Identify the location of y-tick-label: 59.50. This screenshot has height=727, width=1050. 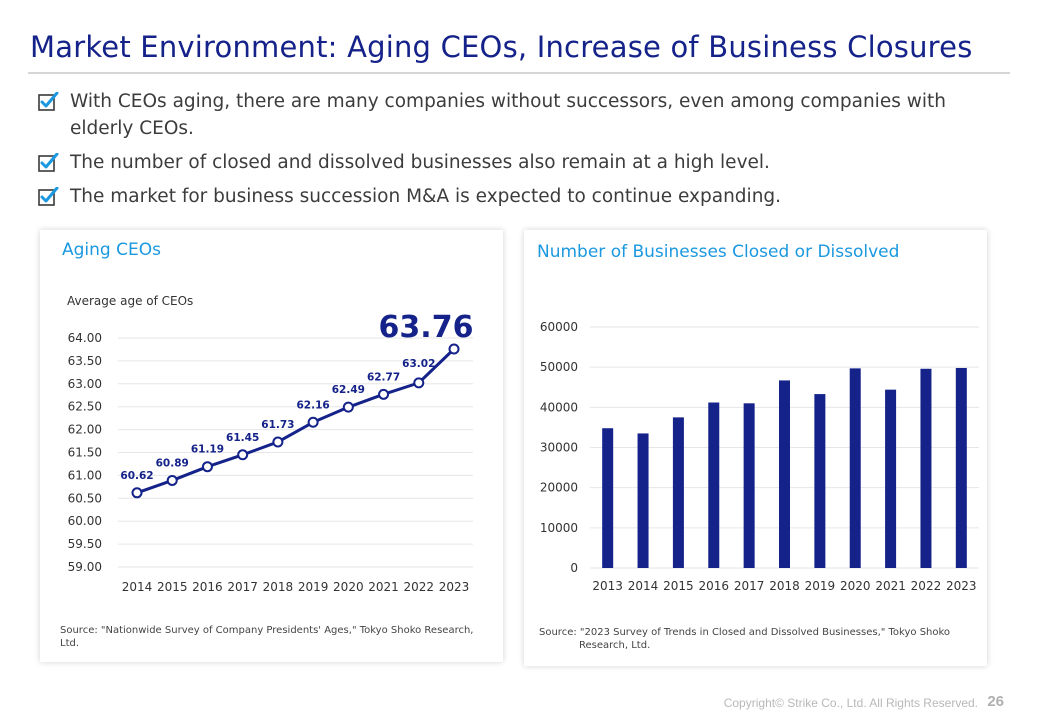
(85, 544).